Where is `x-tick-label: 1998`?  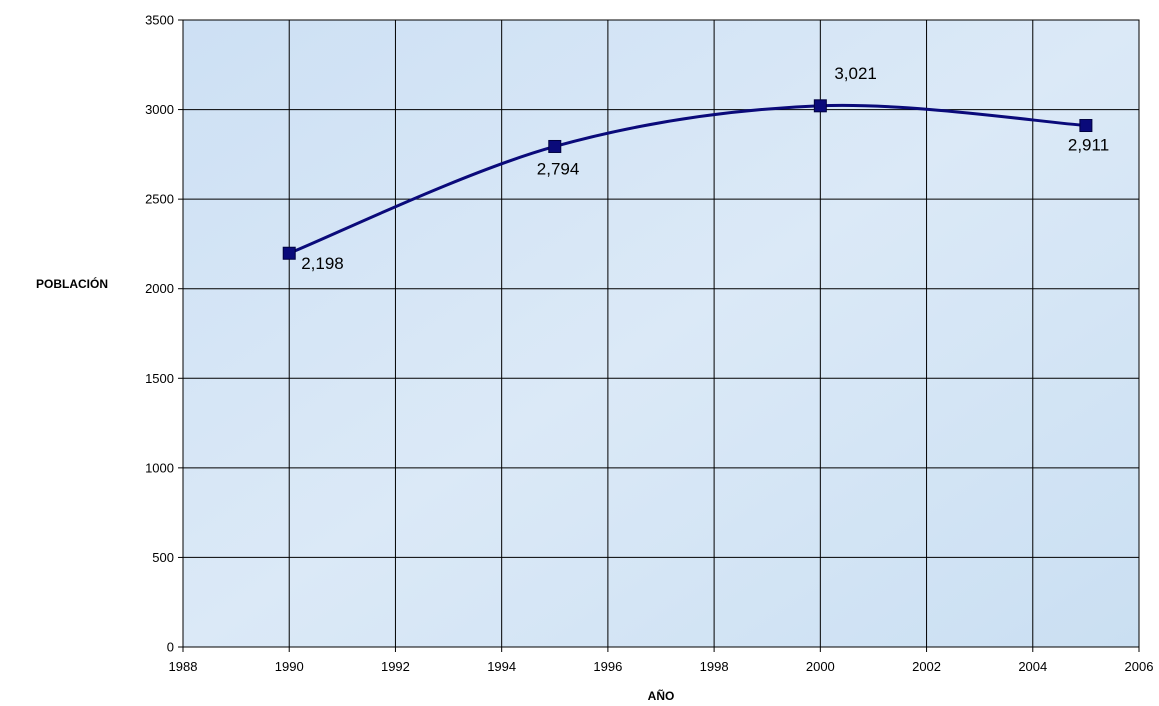
x-tick-label: 1998 is located at coordinates (714, 666).